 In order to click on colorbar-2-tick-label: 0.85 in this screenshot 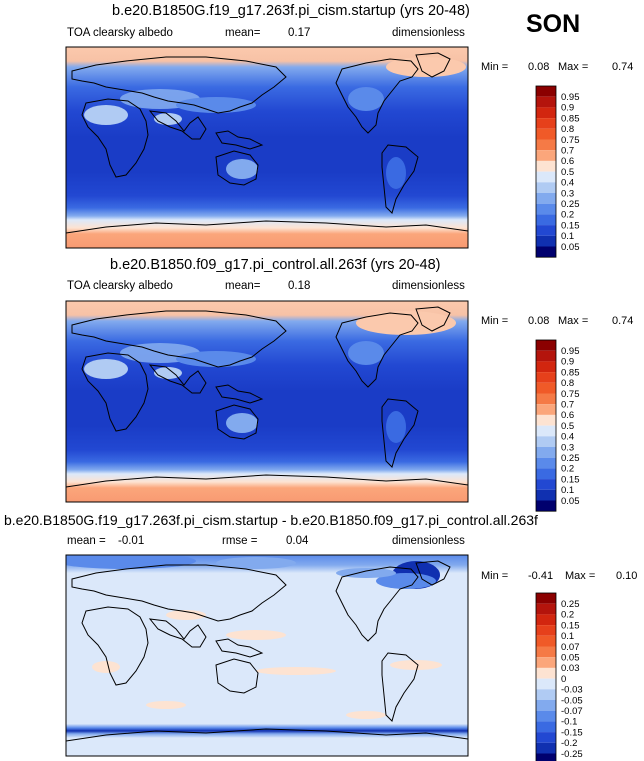, I will do `click(570, 372)`.